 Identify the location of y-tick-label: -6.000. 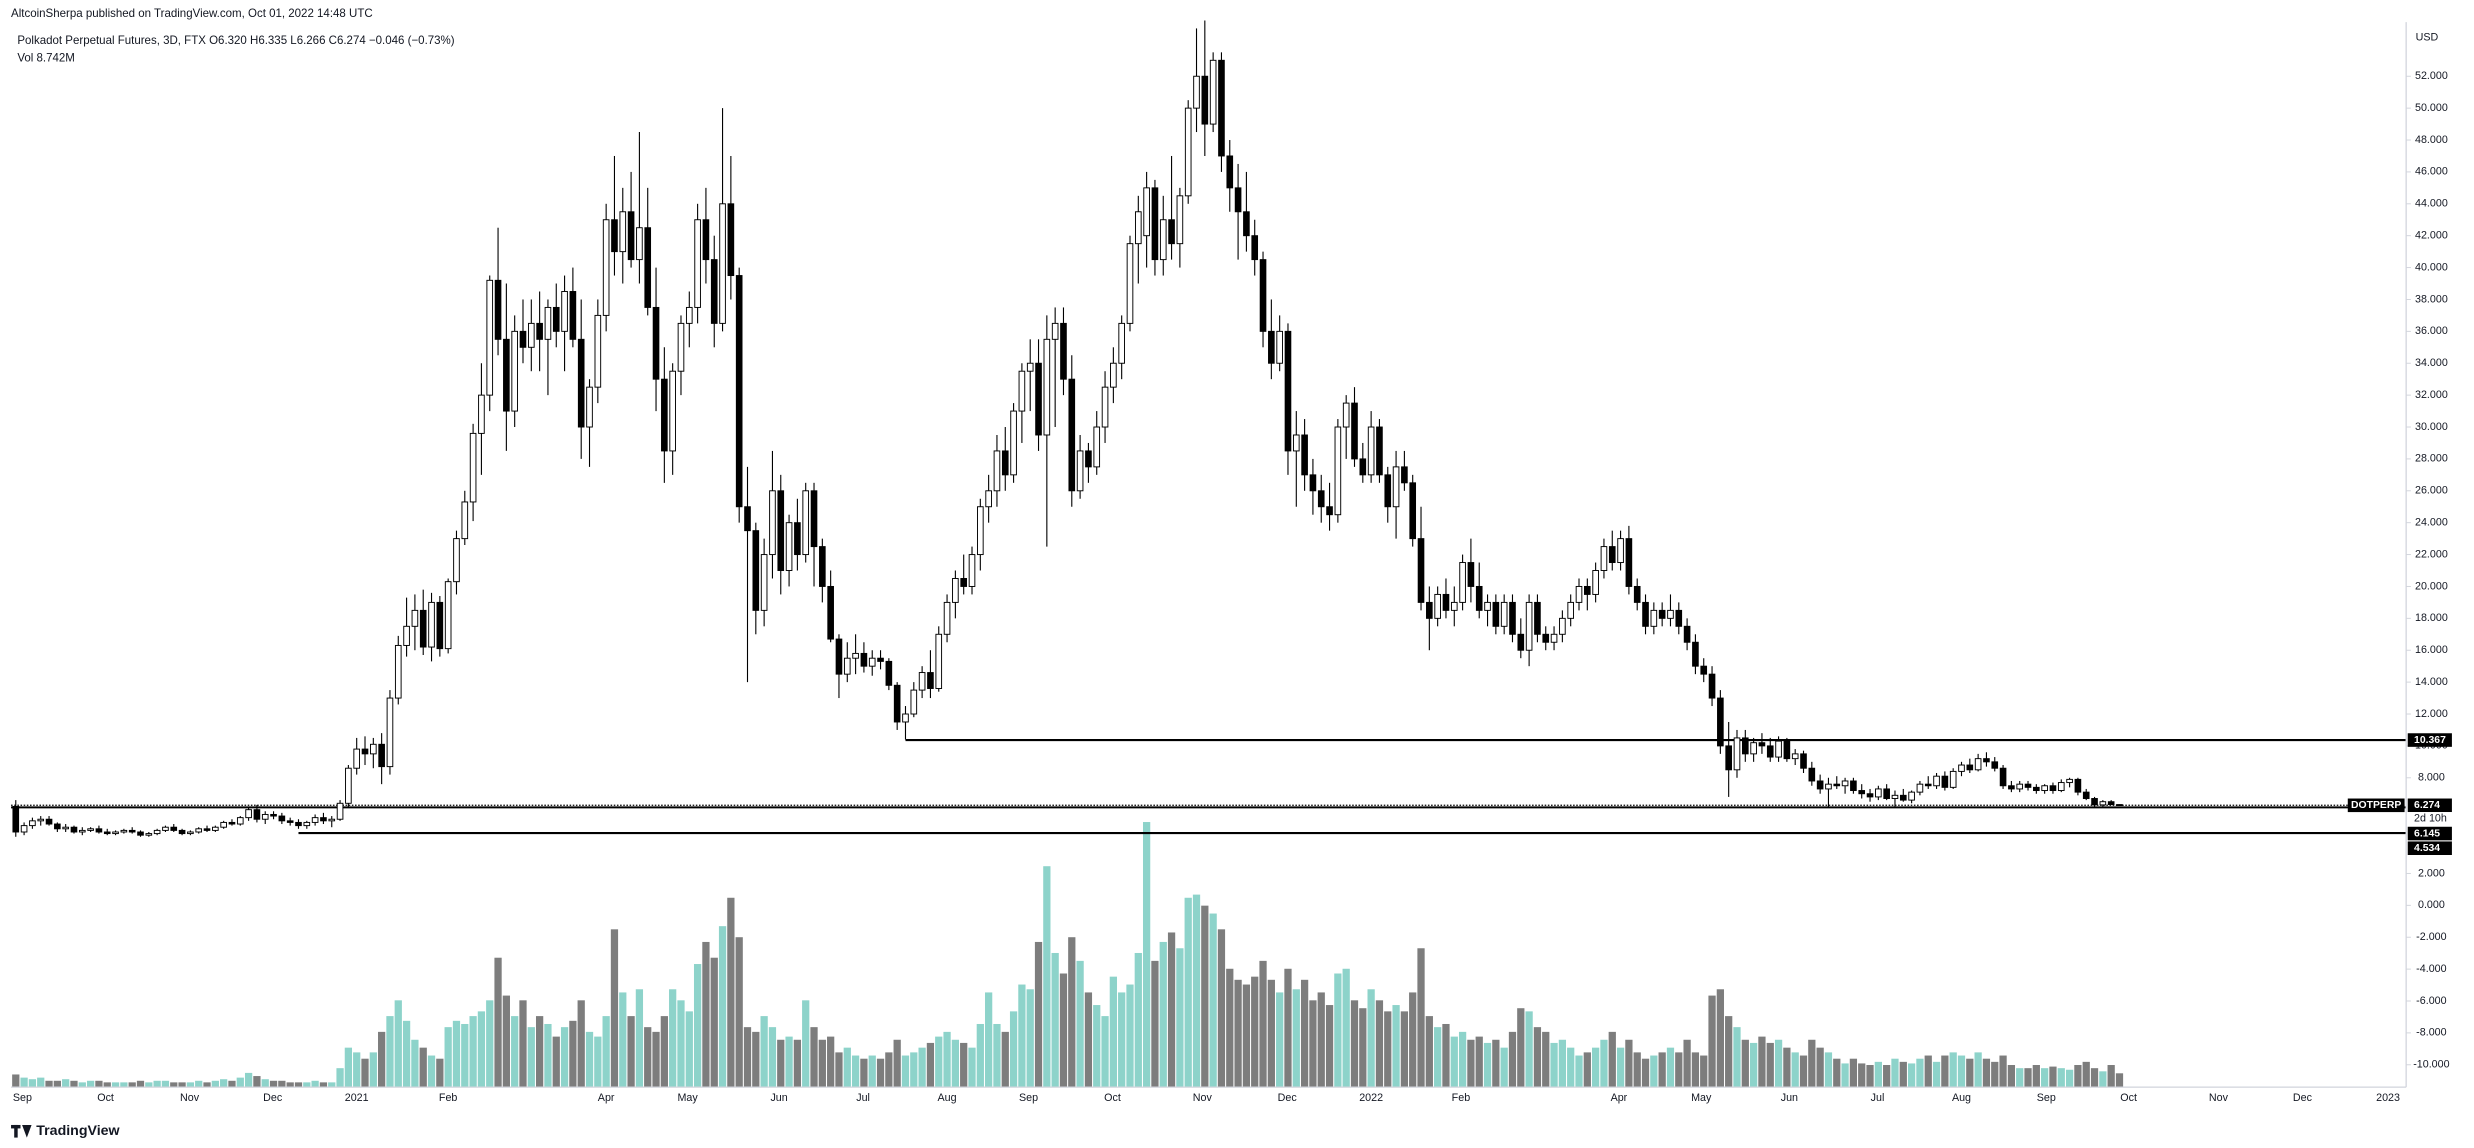
(2431, 1001).